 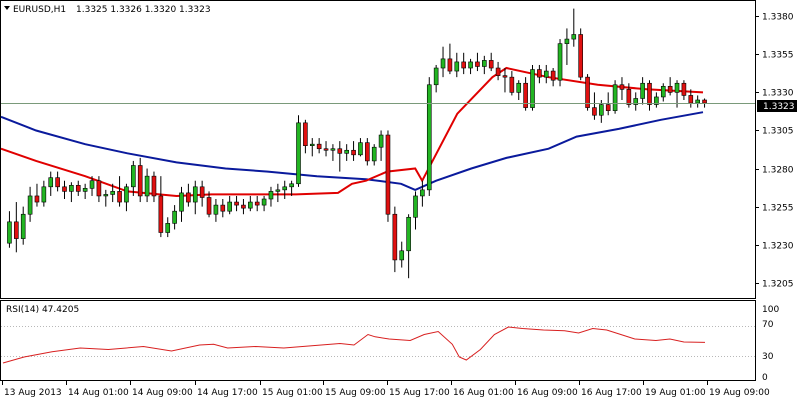 What do you see at coordinates (143, 10) in the screenshot?
I see `ohlc-values: 1.3325 1.3326 1.3320 1.3323` at bounding box center [143, 10].